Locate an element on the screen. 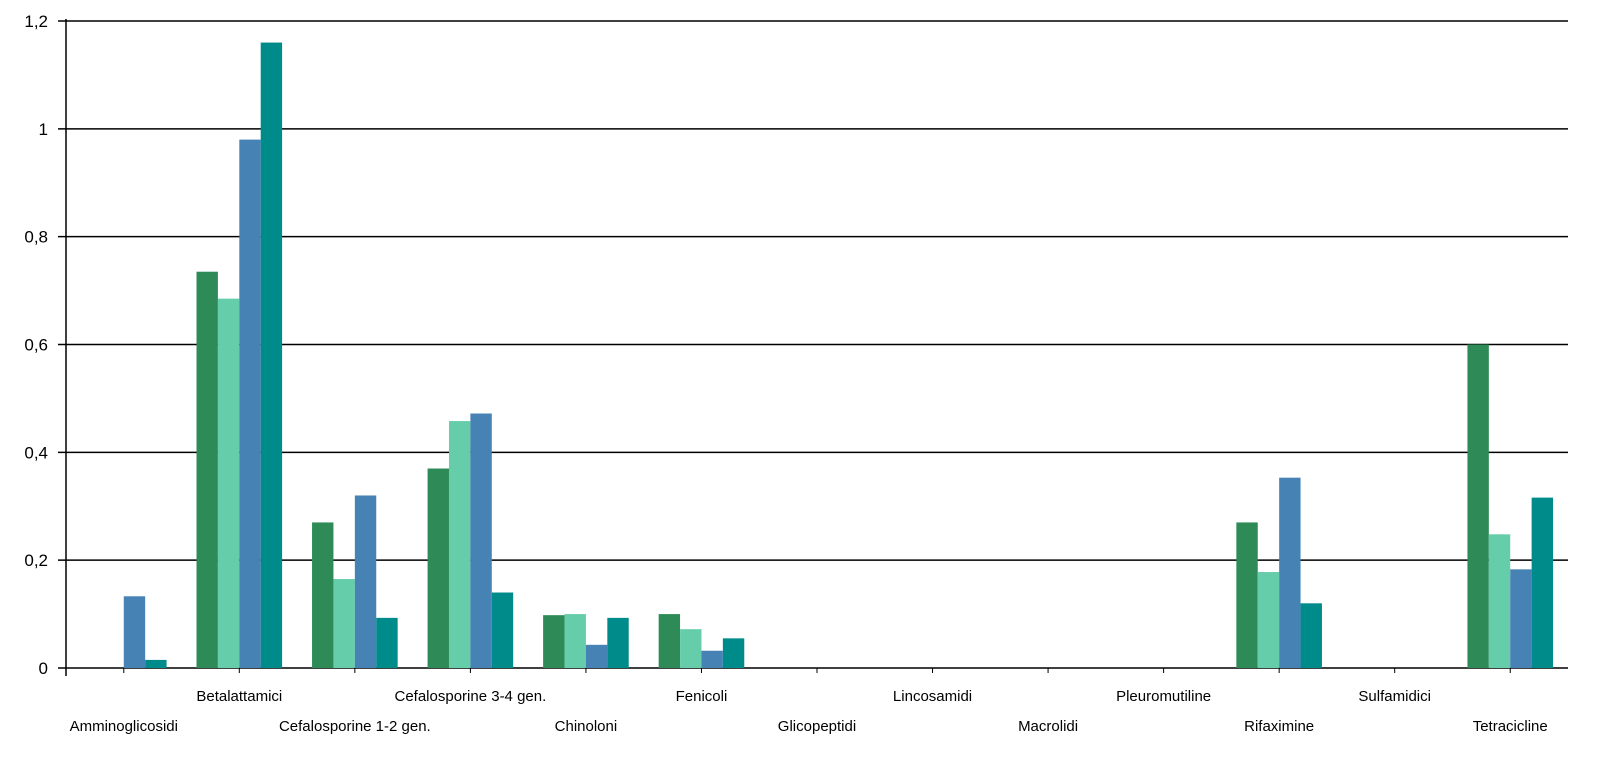  x-tick-label: Macrolidi is located at coordinates (1048, 726).